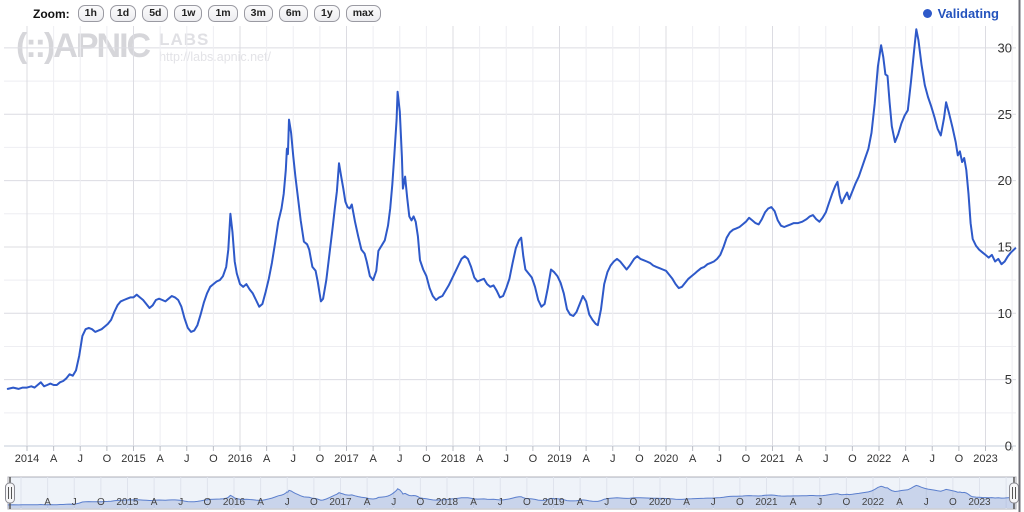 This screenshot has width=1024, height=512. Describe the element at coordinates (90, 13) in the screenshot. I see `zoom-button-1h: 1h` at that location.